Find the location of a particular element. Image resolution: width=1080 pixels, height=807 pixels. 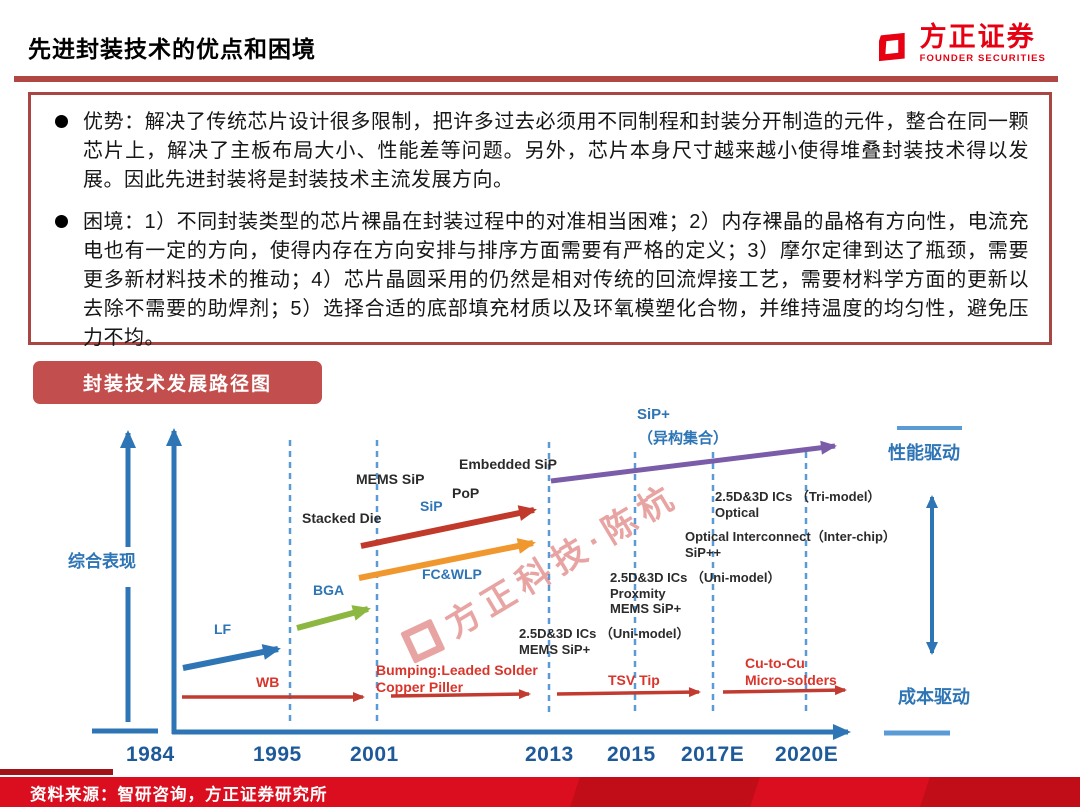

bumping-line1: Bumping:Leaded Solder is located at coordinates (457, 670).